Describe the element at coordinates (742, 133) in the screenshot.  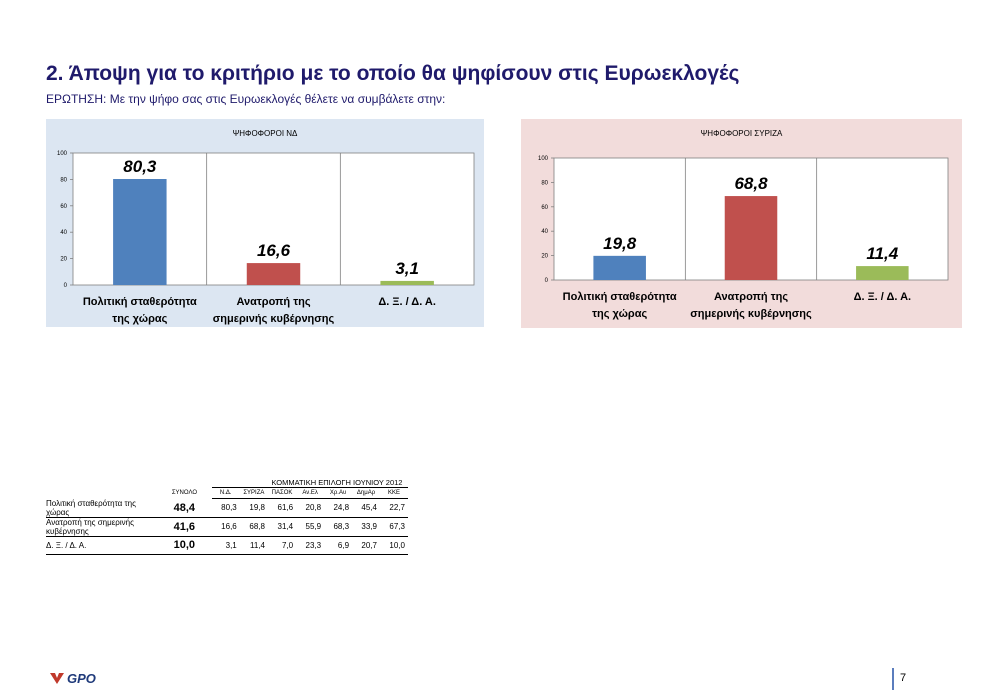
I see `chart-title: ΨΗΦΟΦΟΡΟΙ ΣΥΡΙΖΑ` at that location.